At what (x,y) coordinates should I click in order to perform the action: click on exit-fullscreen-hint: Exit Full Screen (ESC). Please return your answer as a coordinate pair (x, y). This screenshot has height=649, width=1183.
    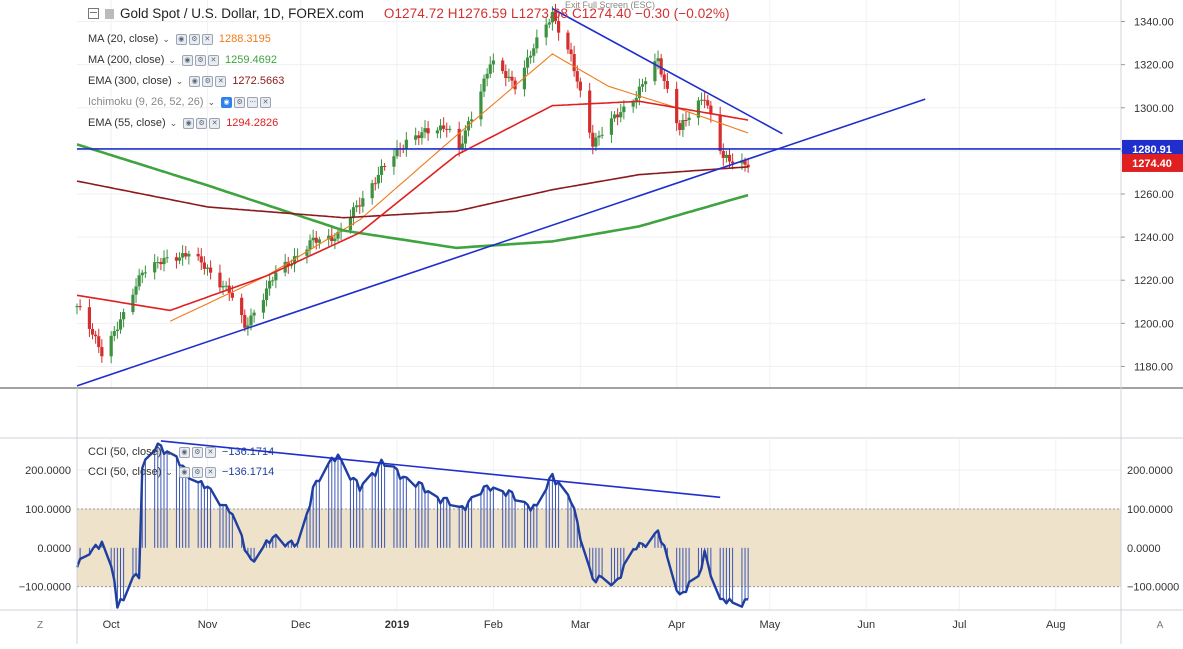
    Looking at the image, I should click on (610, 5).